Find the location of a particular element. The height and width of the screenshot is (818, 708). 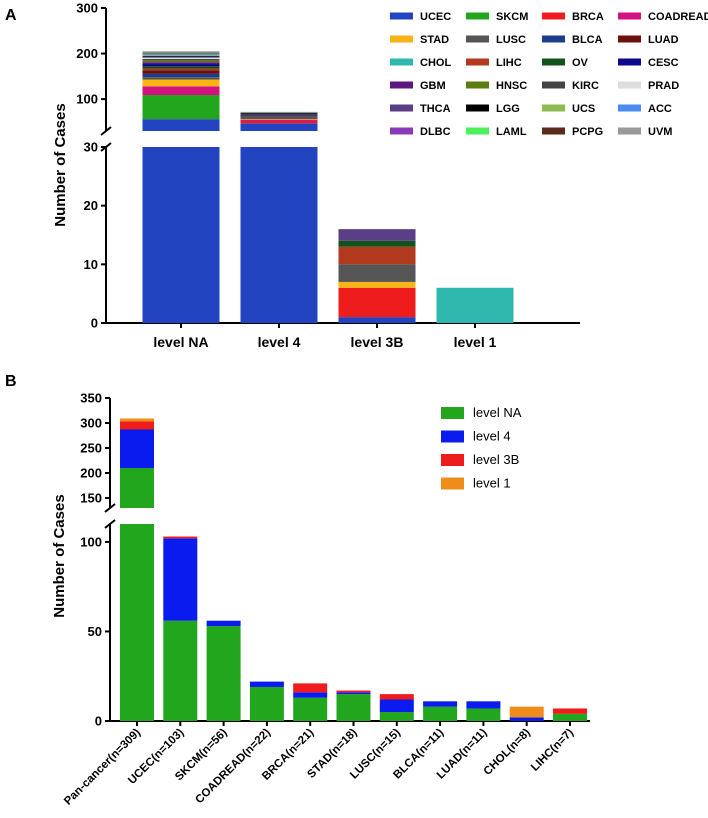

legend-label: COADREAD is located at coordinates (678, 17).